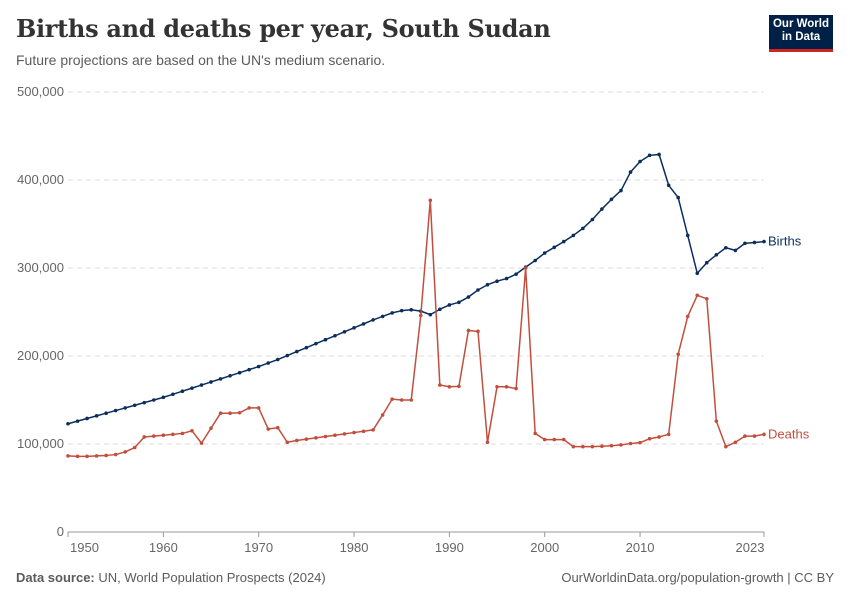  What do you see at coordinates (785, 241) in the screenshot?
I see `births-label: Births` at bounding box center [785, 241].